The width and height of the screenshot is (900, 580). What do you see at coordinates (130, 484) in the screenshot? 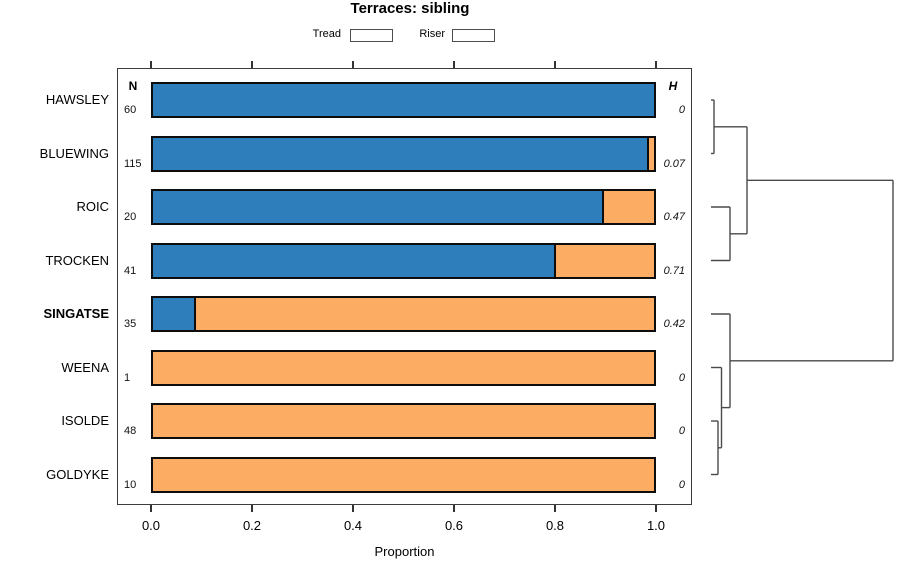
I see `n-value: 10` at bounding box center [130, 484].